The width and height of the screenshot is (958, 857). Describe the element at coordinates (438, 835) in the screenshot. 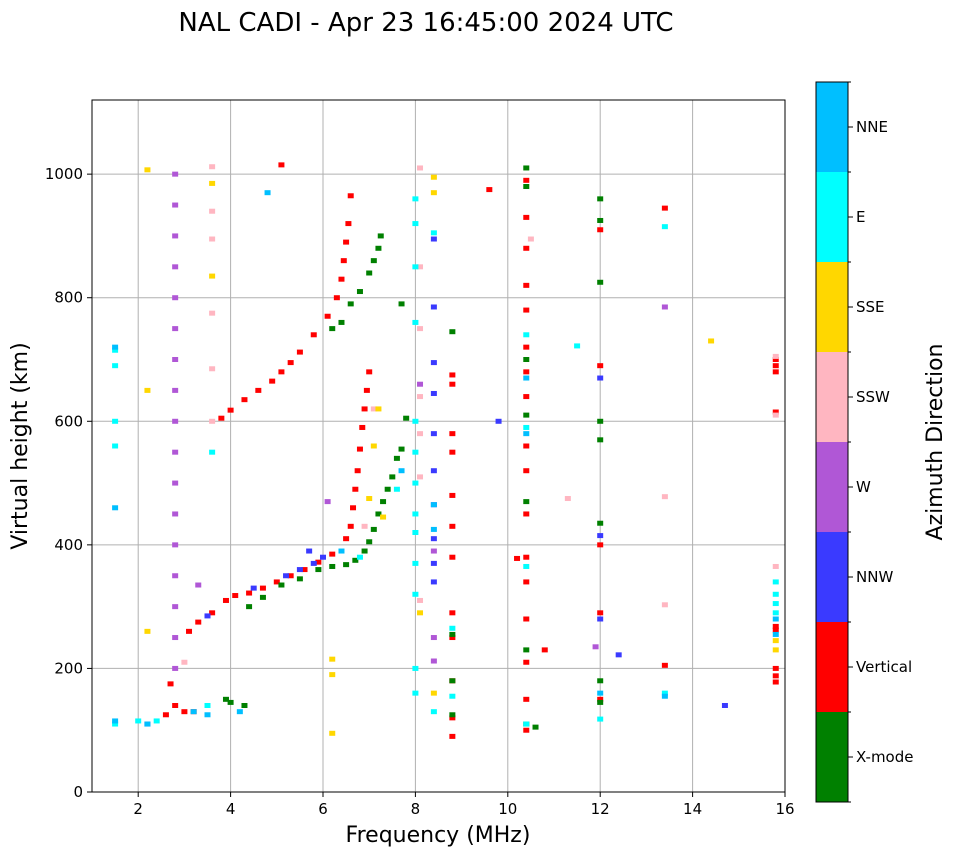

I see `x-axis-label: Frequency (MHz)` at that location.